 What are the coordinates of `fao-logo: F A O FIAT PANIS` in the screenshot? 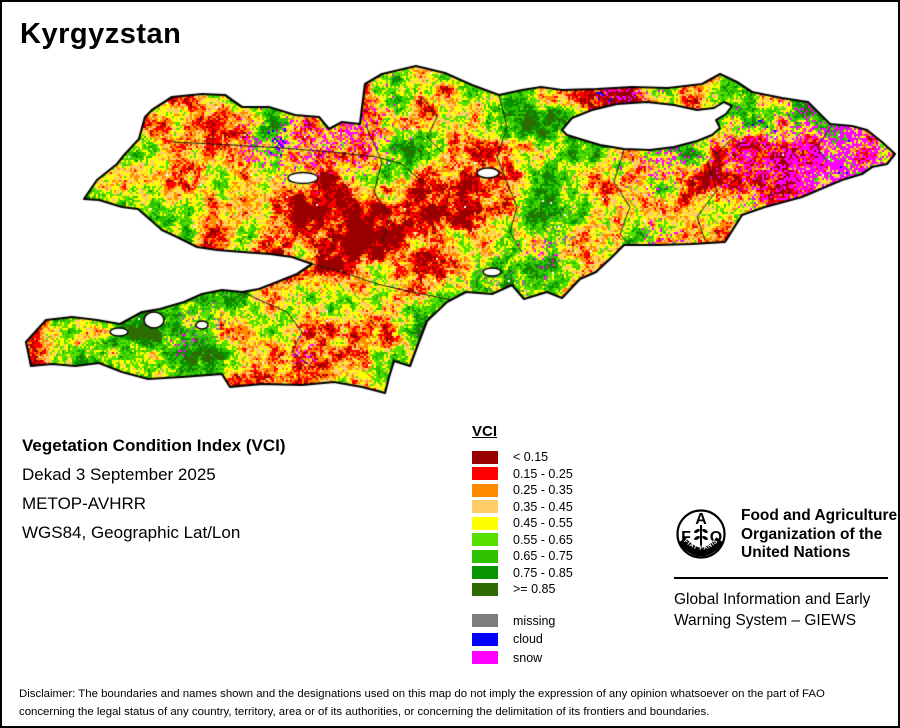 It's located at (701, 534).